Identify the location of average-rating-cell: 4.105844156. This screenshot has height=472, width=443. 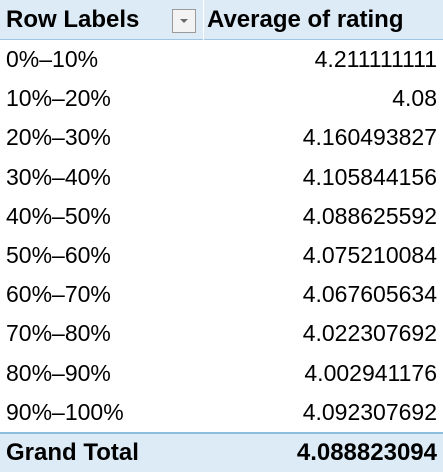
(369, 176).